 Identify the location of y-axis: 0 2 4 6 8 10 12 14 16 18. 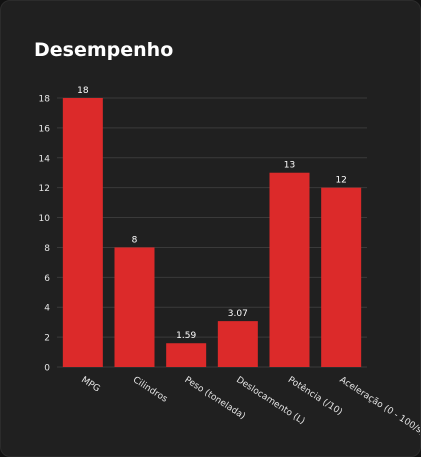
(45, 234).